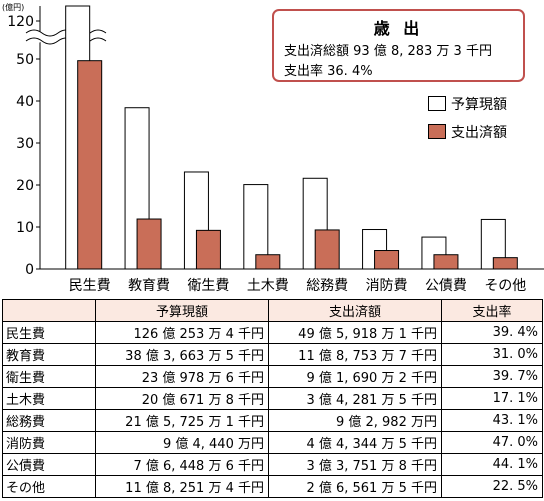 The image size is (544, 501). What do you see at coordinates (49, 332) in the screenshot?
I see `row-label: 民生費` at bounding box center [49, 332].